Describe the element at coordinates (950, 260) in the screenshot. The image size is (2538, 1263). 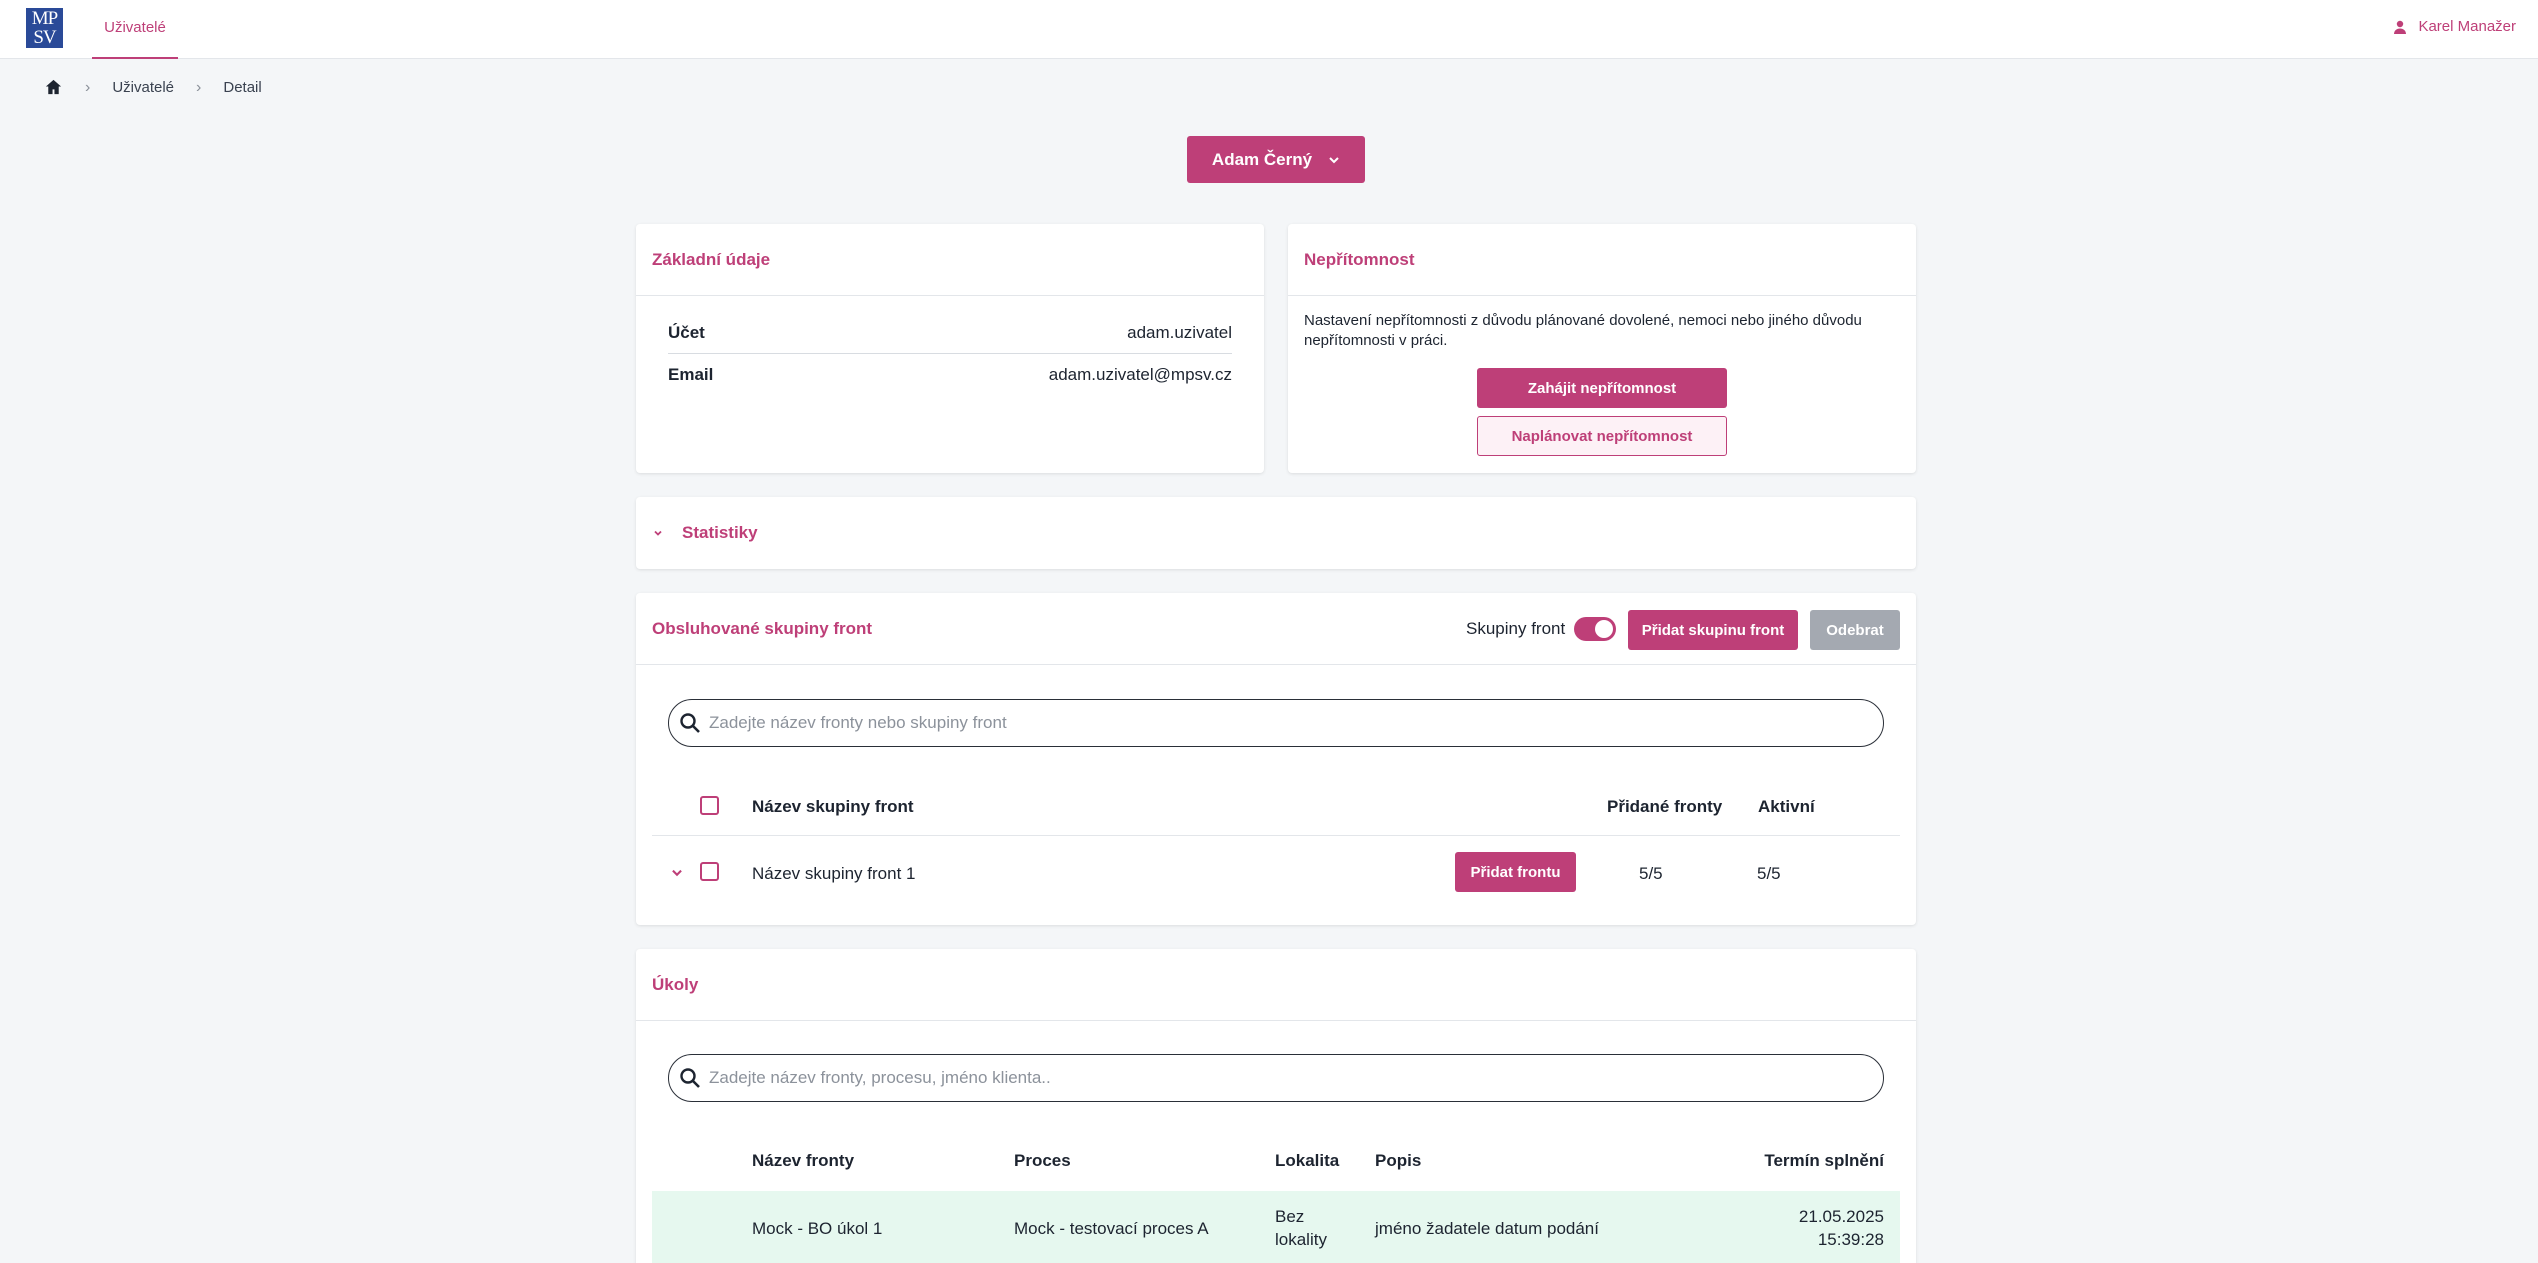
I see `basic-info-title: Základní údaje` at that location.